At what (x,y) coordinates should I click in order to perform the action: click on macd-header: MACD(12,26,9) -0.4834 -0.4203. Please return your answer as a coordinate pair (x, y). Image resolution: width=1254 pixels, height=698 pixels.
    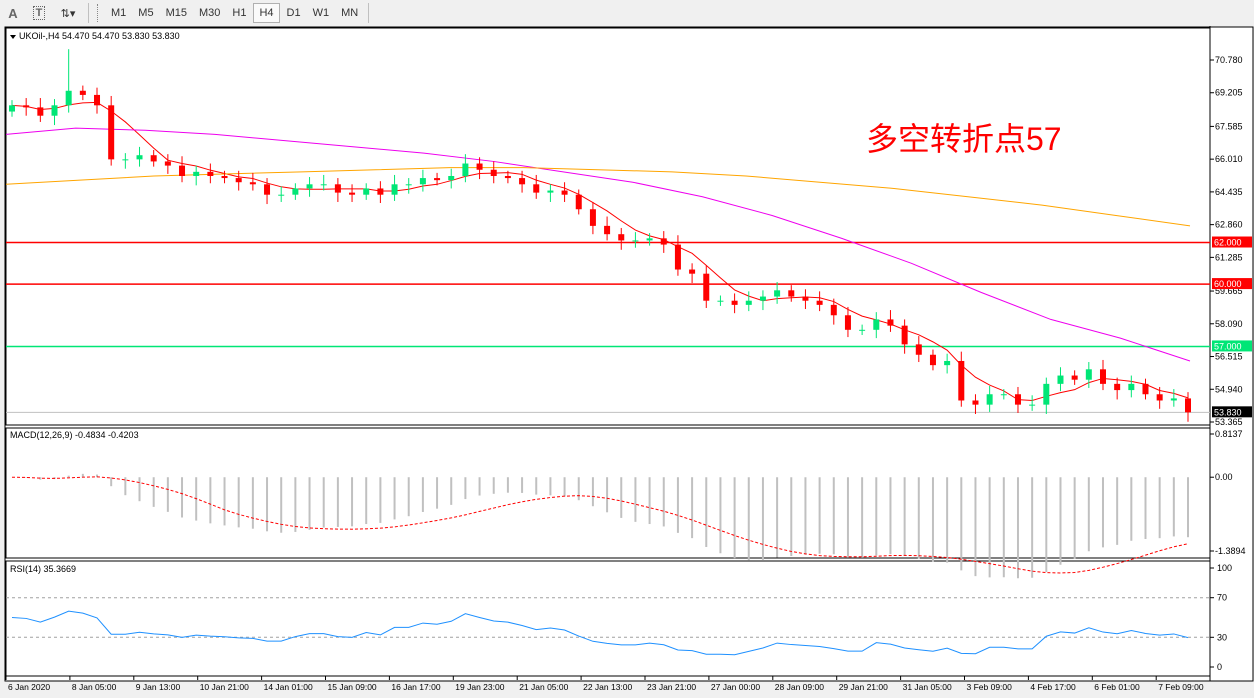
    Looking at the image, I should click on (74, 435).